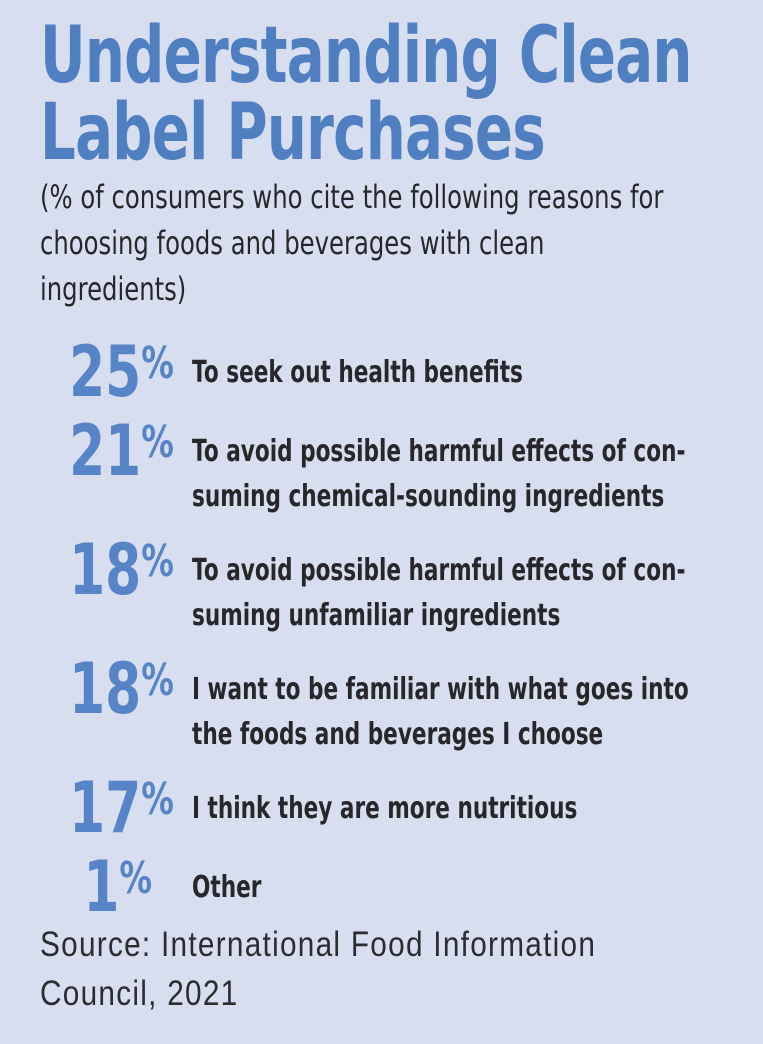 Image resolution: width=763 pixels, height=1044 pixels. I want to click on stat-value: 25%, so click(121, 371).